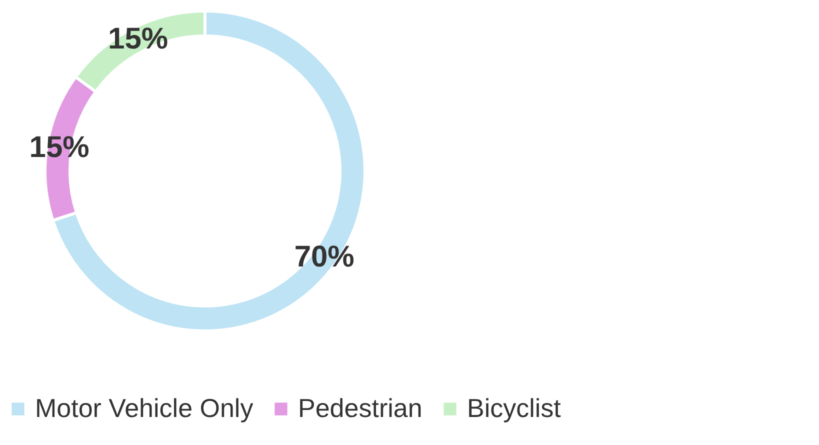 The image size is (819, 445). What do you see at coordinates (324, 257) in the screenshot?
I see `data-label: 70%` at bounding box center [324, 257].